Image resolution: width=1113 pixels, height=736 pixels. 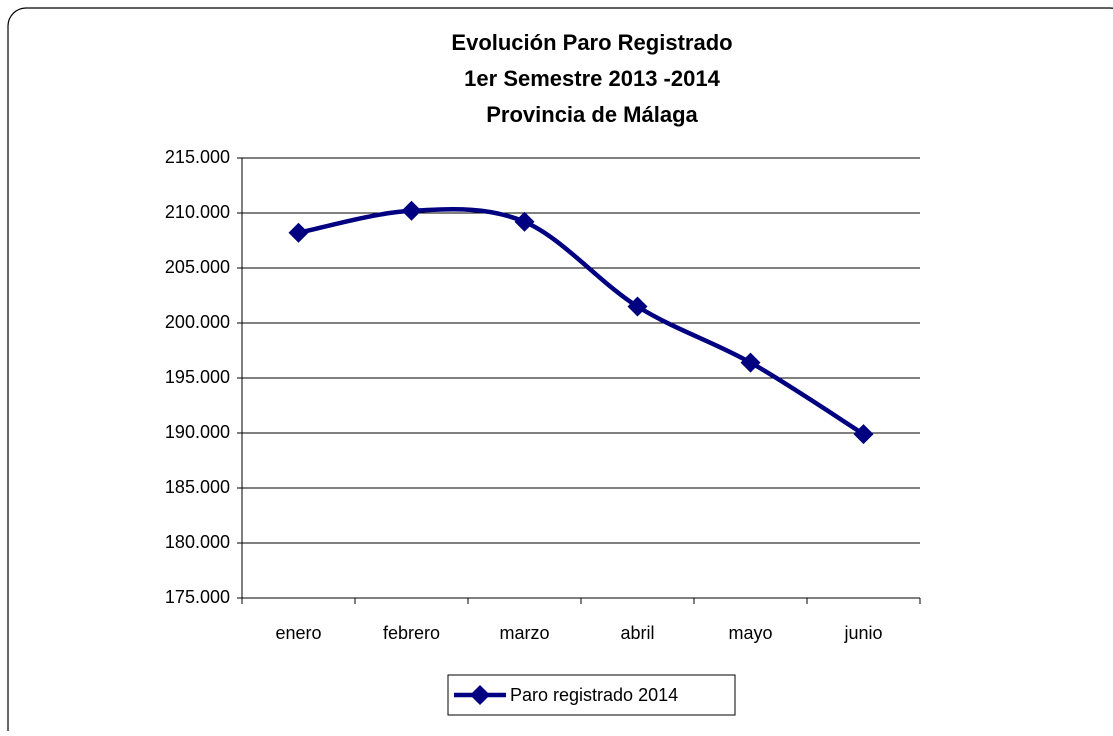 What do you see at coordinates (862, 633) in the screenshot?
I see `x-tick-label: junio` at bounding box center [862, 633].